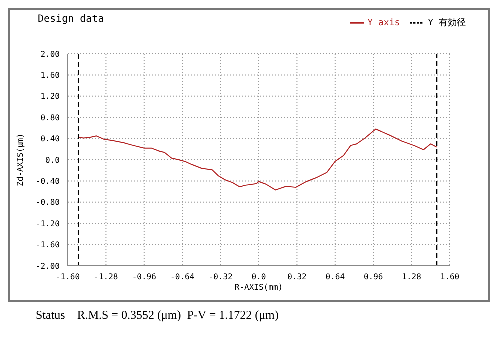  I want to click on y-tick-label: -2.00, so click(48, 266).